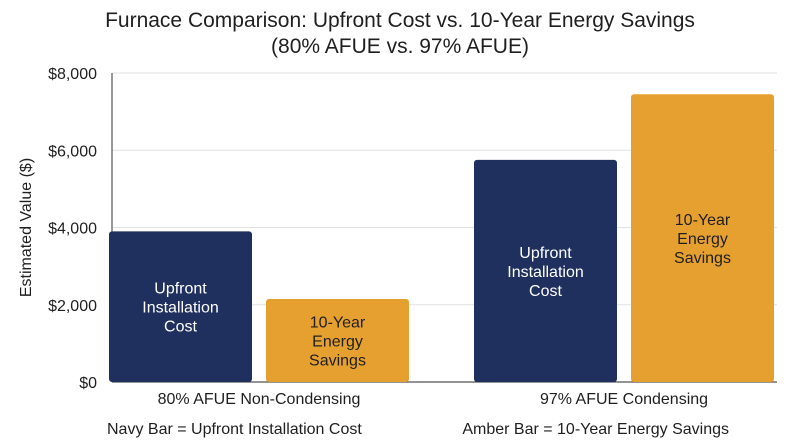  What do you see at coordinates (72, 151) in the screenshot?
I see `y-tick-label: $6,000` at bounding box center [72, 151].